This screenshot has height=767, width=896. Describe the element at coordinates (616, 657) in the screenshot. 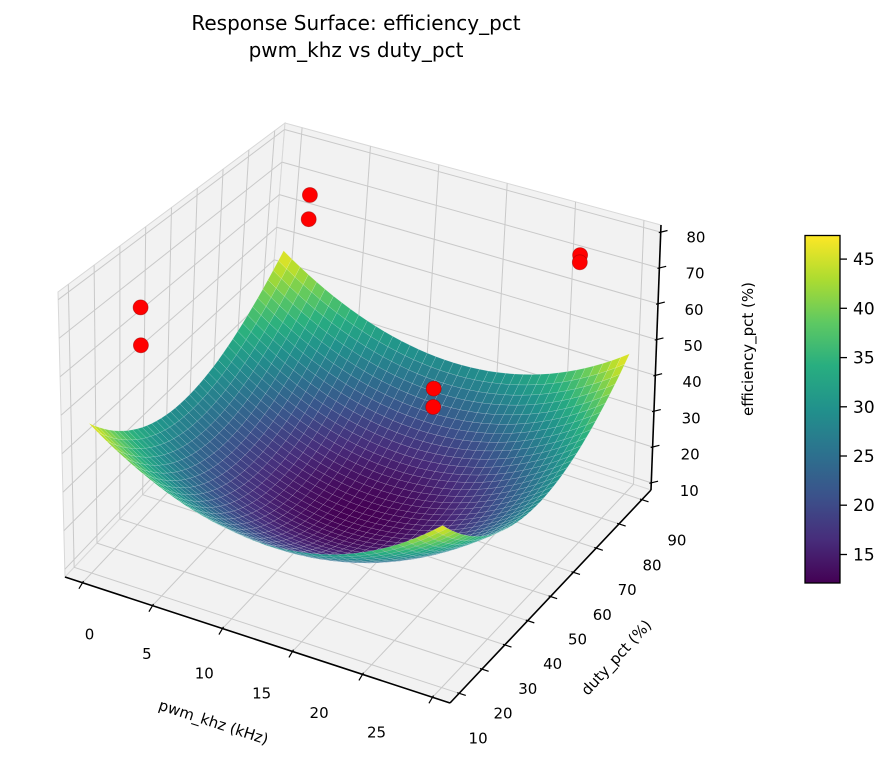

I see `y-axis-title: duty_pct (%)` at that location.